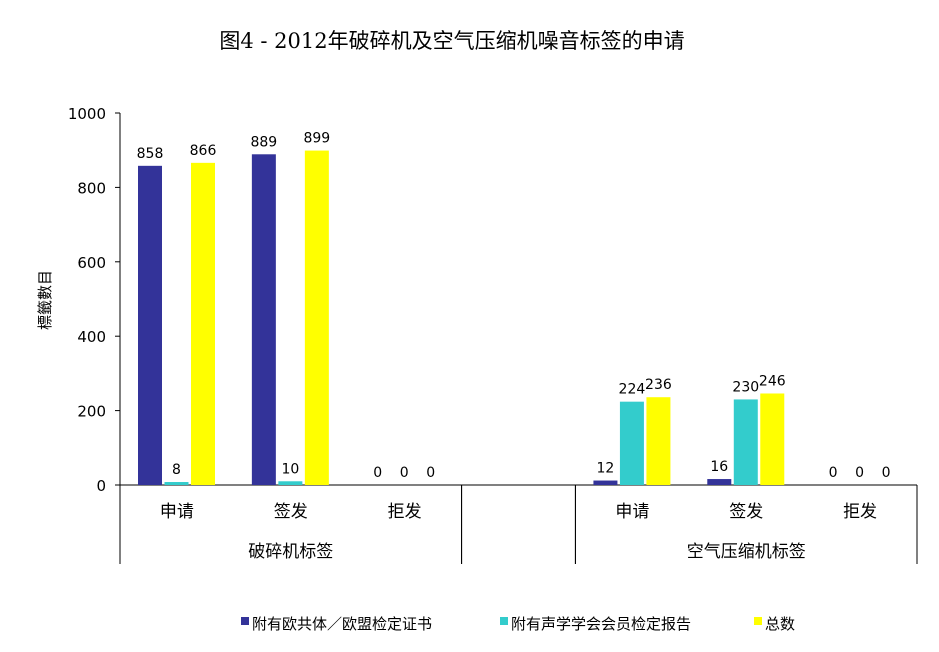  What do you see at coordinates (316, 139) in the screenshot?
I see `data-label: 899` at bounding box center [316, 139].